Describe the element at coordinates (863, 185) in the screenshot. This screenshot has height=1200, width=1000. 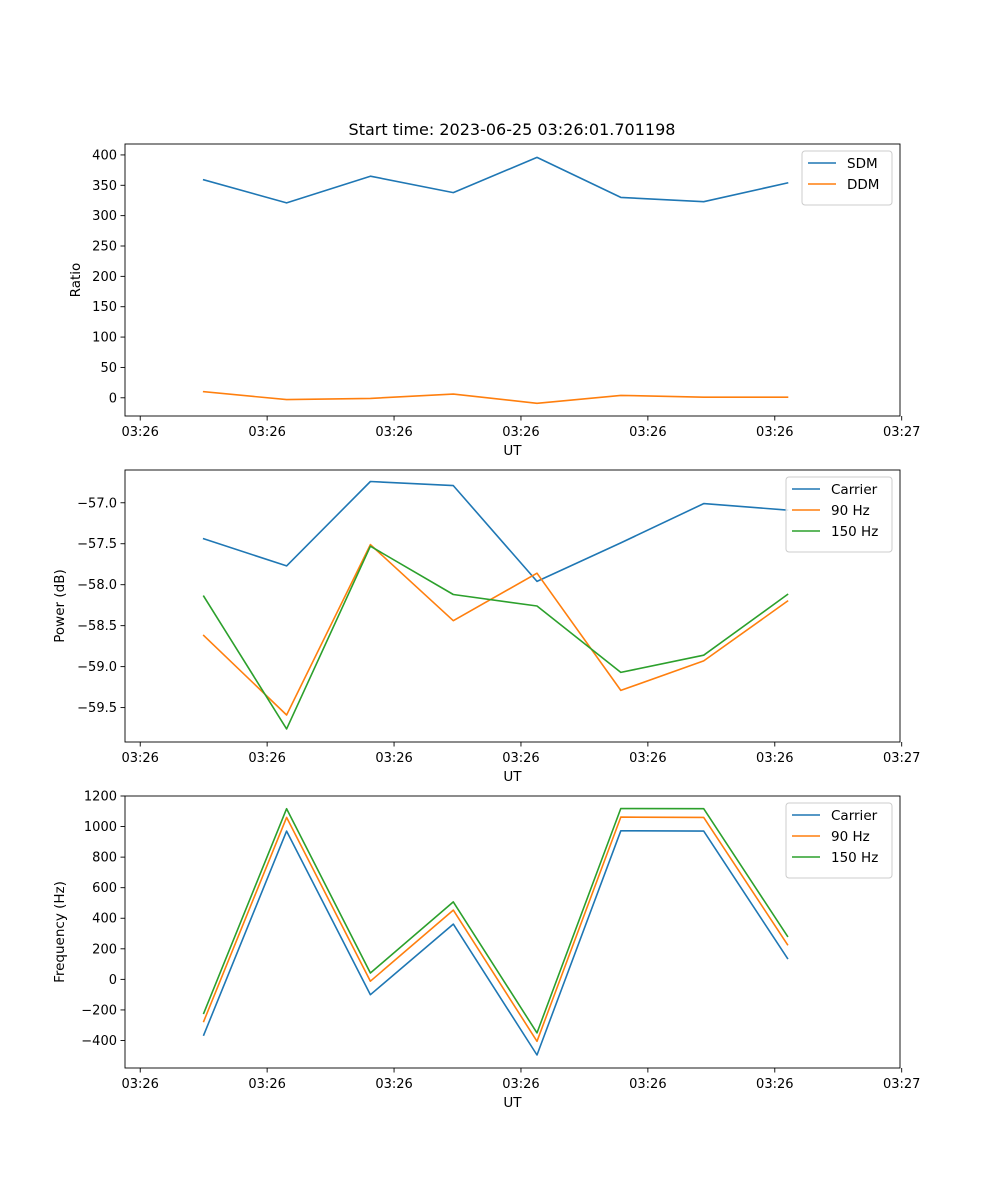
I see `legend-label: DDM` at that location.